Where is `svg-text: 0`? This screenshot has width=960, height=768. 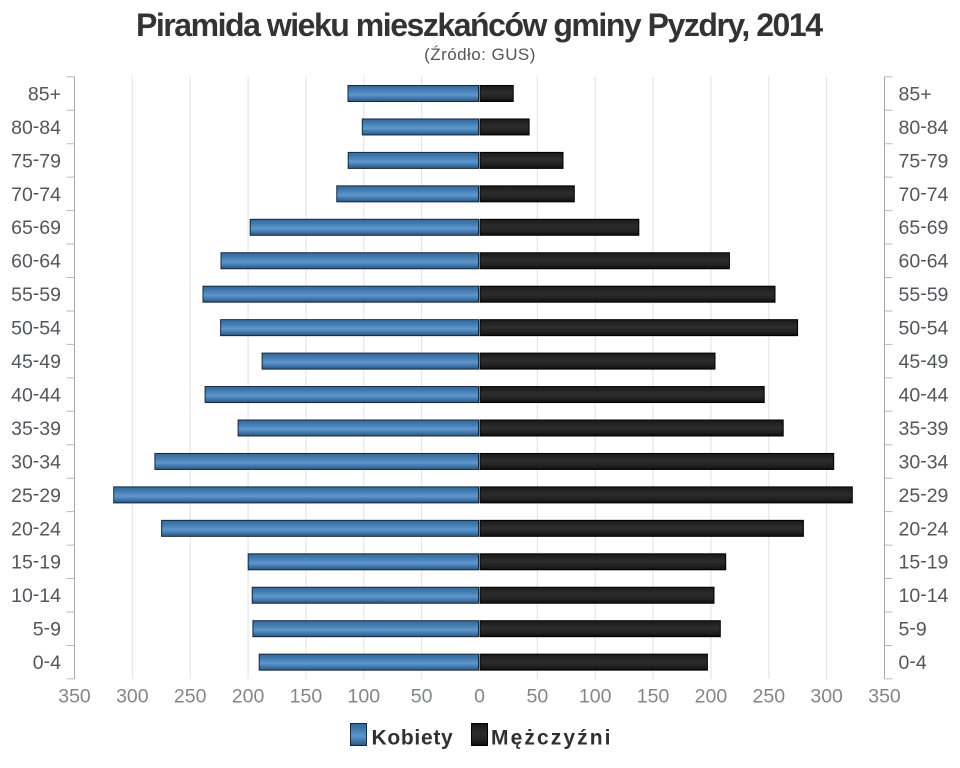 svg-text: 0 is located at coordinates (479, 697).